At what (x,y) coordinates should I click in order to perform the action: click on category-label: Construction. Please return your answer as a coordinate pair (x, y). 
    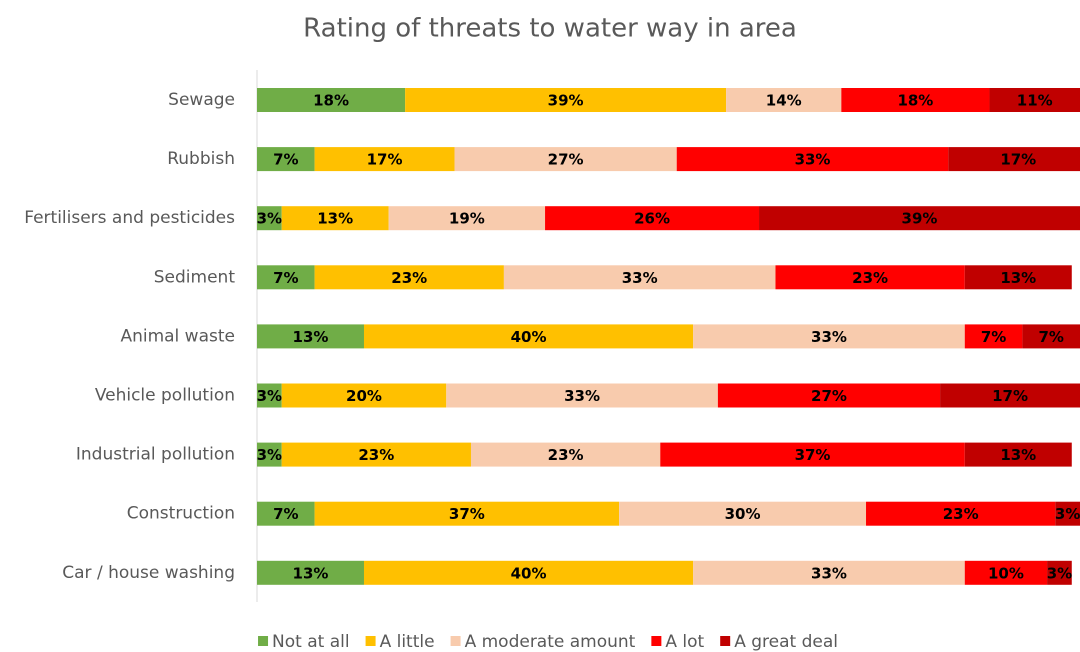
    Looking at the image, I should click on (181, 514).